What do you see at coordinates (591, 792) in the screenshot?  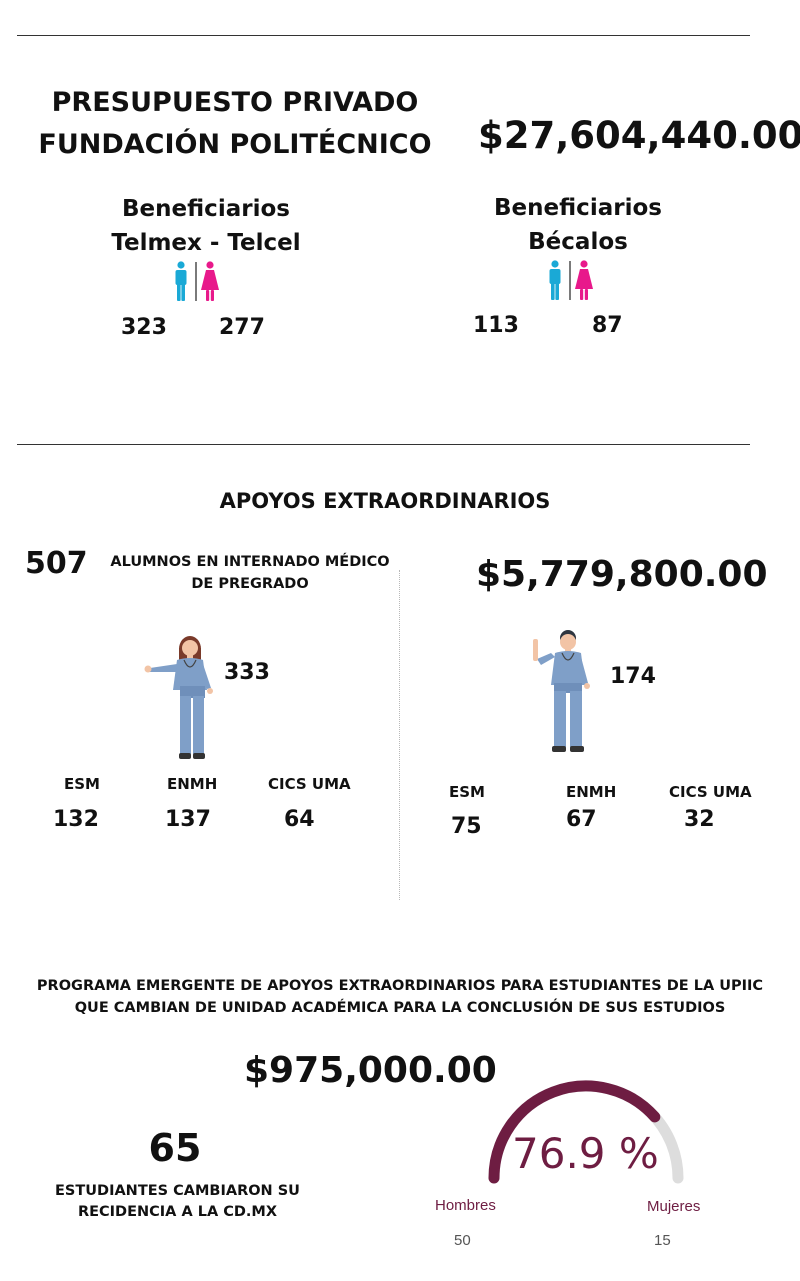 I see `male-school-enmh-label: ENMH` at bounding box center [591, 792].